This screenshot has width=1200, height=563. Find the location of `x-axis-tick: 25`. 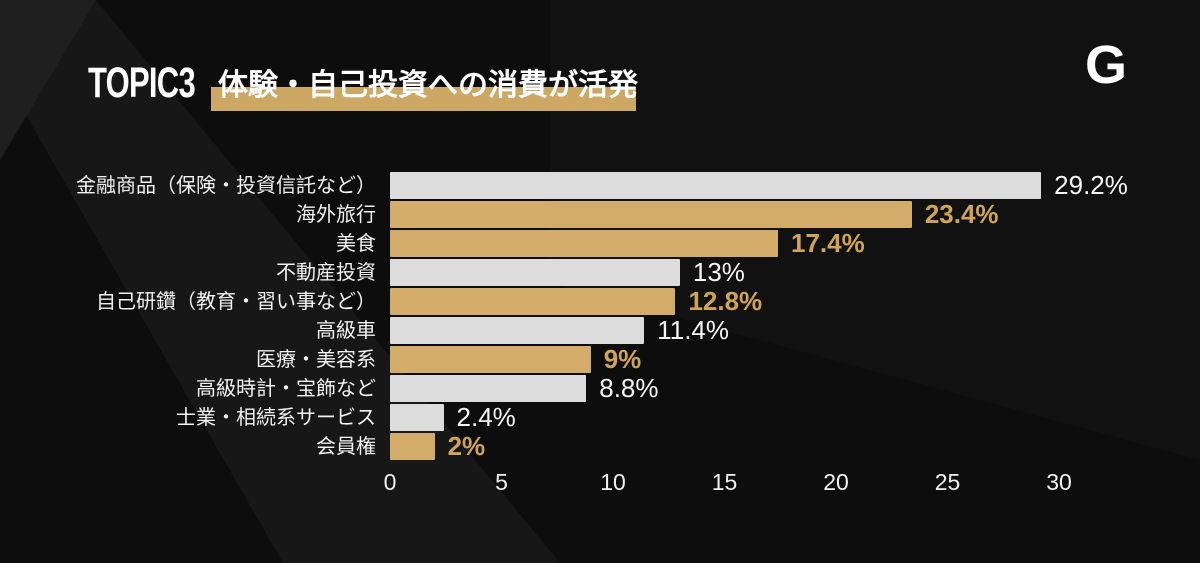

x-axis-tick: 25 is located at coordinates (947, 482).